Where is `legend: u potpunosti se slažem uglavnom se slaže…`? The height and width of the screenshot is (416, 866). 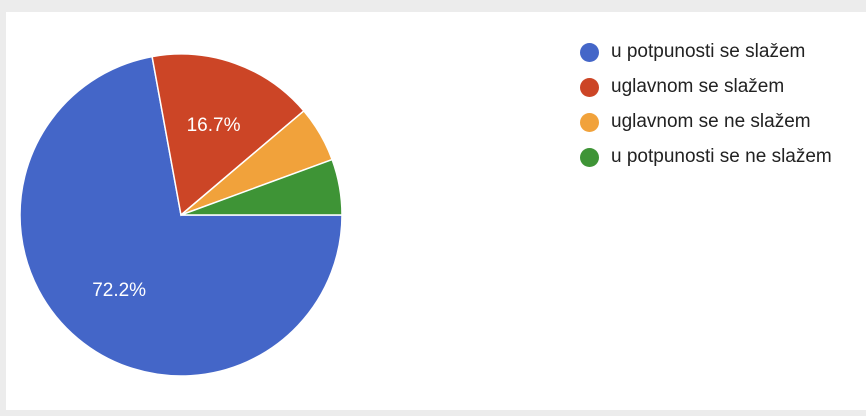
legend: u potpunosti se slažem uglavnom se slaže… is located at coordinates (706, 108).